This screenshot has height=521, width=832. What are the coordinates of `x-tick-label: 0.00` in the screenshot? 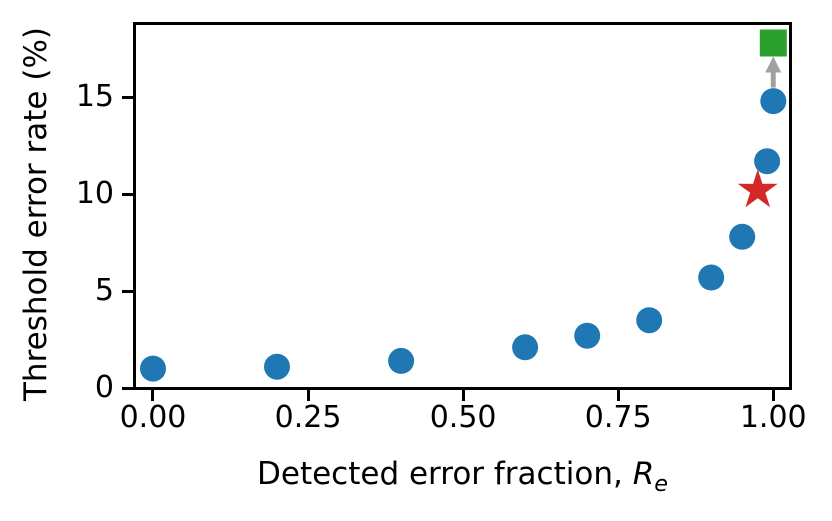 It's located at (153, 417).